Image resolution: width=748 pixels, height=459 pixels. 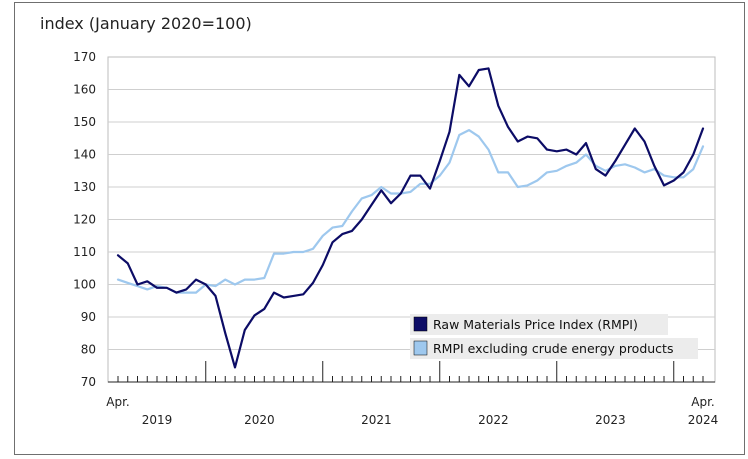 I want to click on y-tick-label-70: 70, so click(x=88, y=382).